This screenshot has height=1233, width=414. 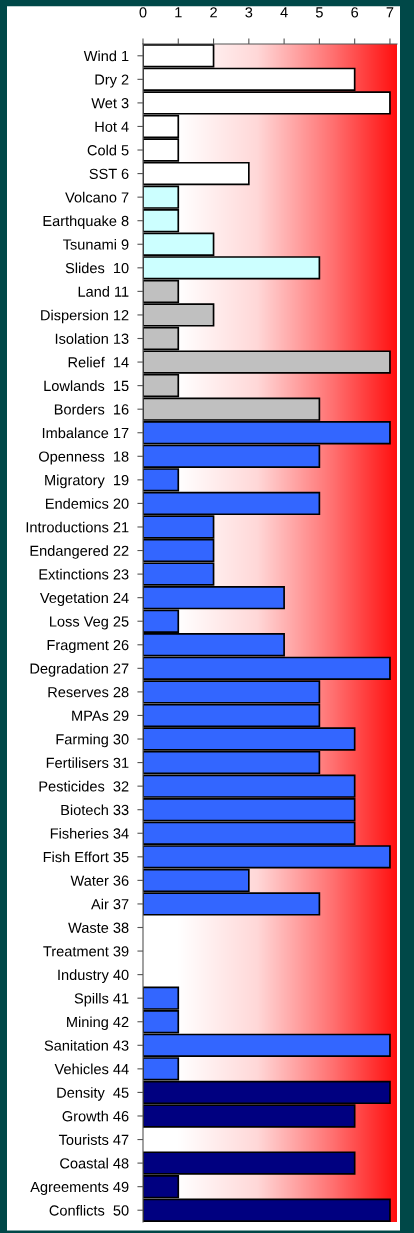 I want to click on y-tick-label: Wet 3, so click(x=110, y=103).